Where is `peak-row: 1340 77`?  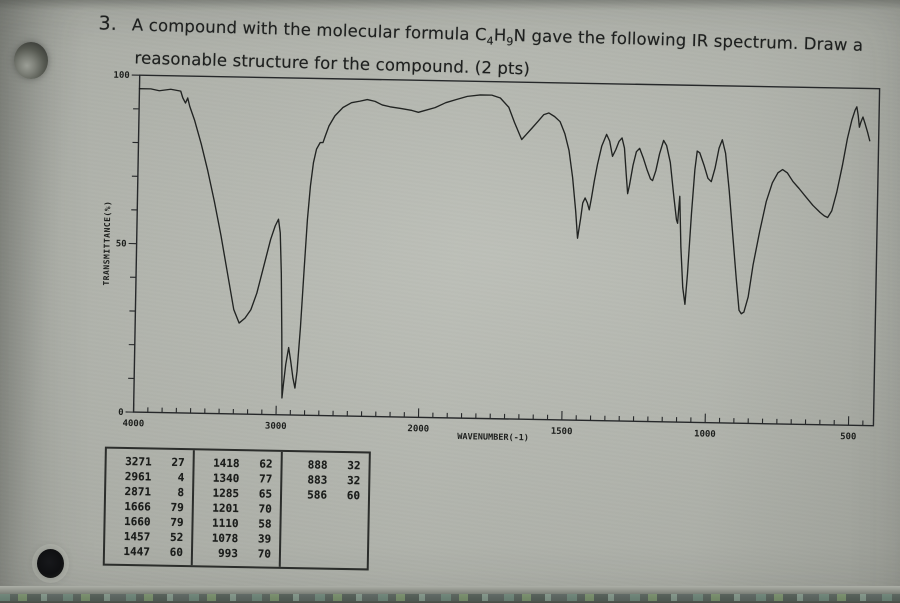
peak-row: 1340 77 is located at coordinates (238, 478).